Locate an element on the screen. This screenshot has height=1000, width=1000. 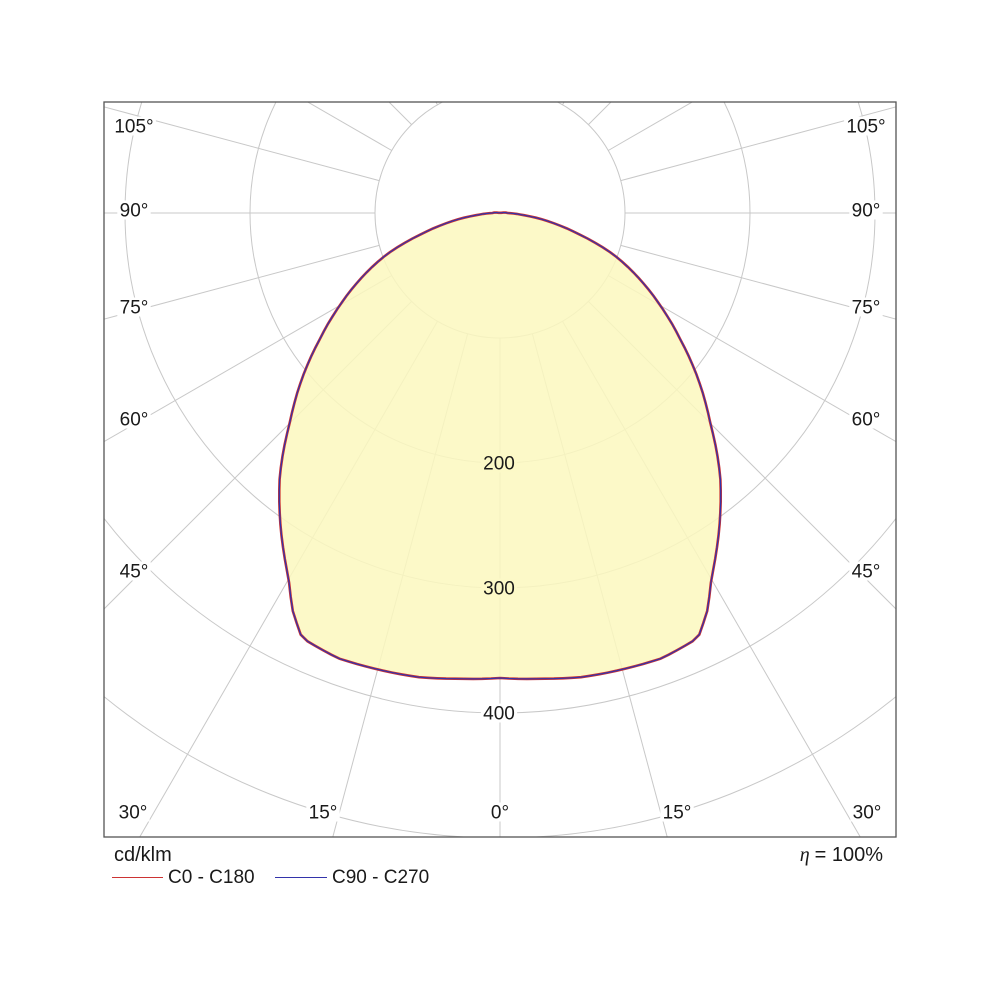
eta-symbol: η is located at coordinates (804, 855).